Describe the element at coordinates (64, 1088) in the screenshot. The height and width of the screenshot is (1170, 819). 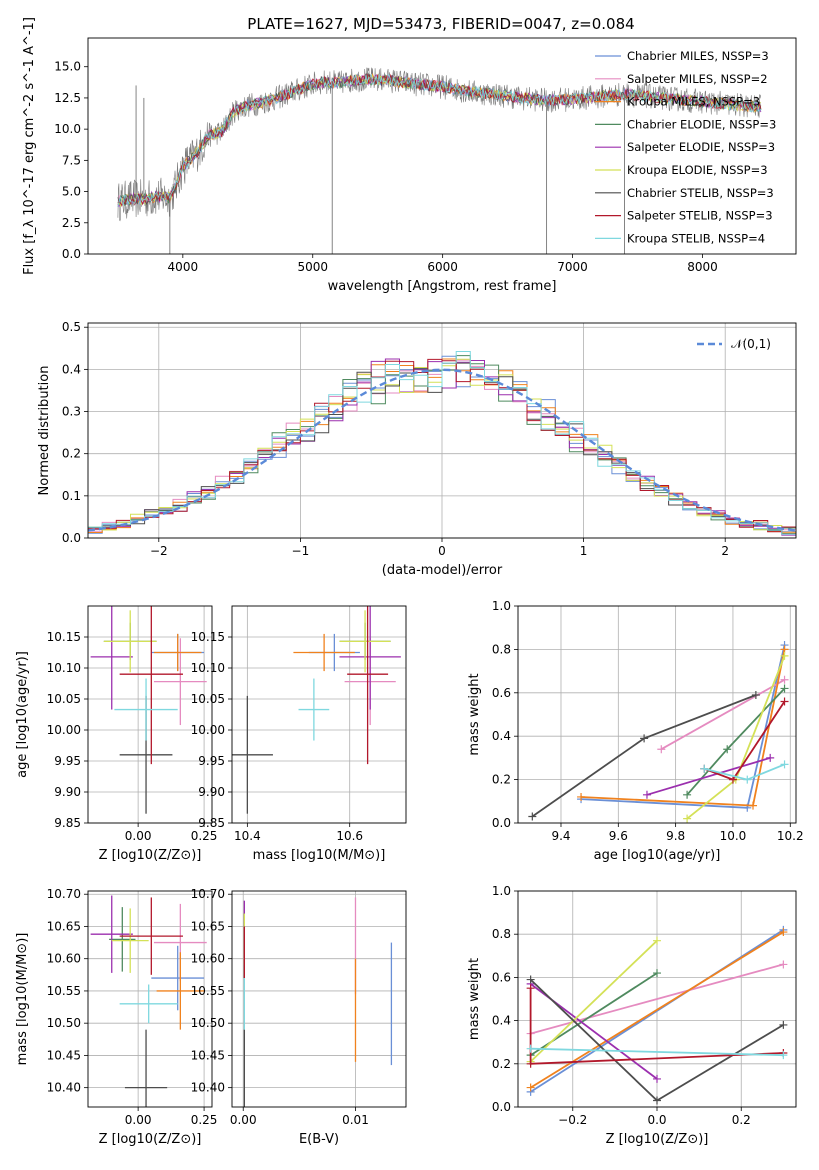
I see `y-tick-label: 10.40` at that location.